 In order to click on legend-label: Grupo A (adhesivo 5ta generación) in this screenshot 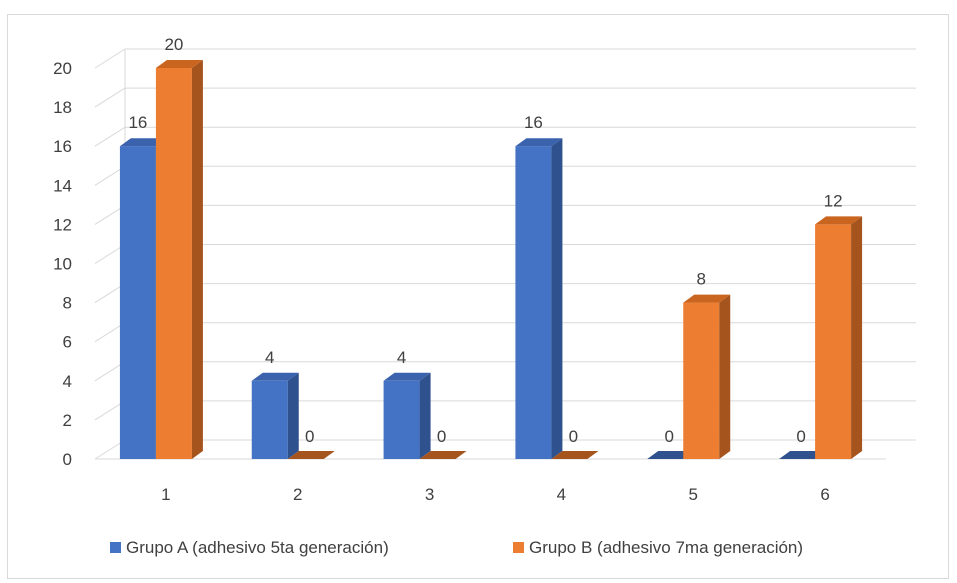, I will do `click(257, 547)`.